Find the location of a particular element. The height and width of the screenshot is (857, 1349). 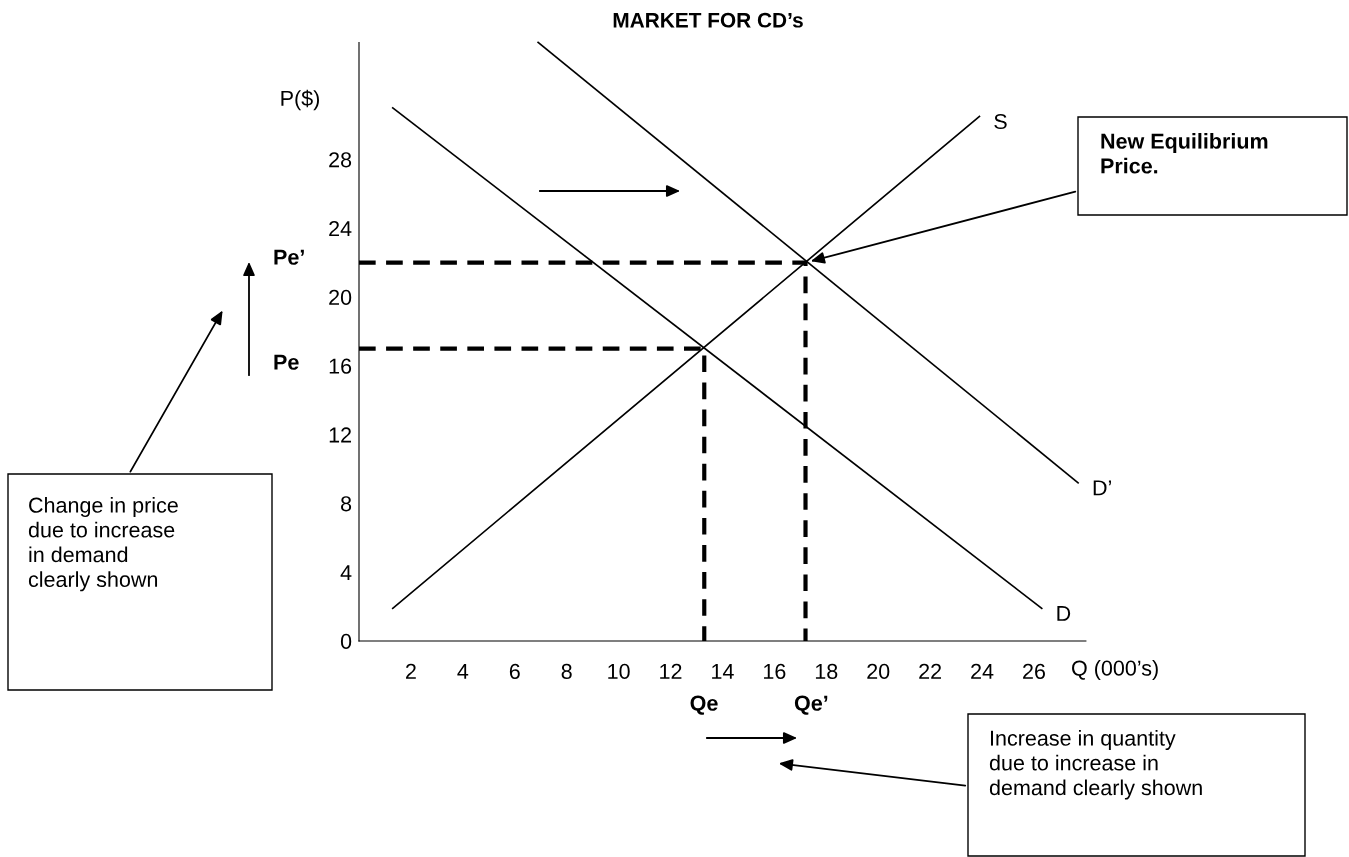

x-tick-label: 24 is located at coordinates (982, 671).